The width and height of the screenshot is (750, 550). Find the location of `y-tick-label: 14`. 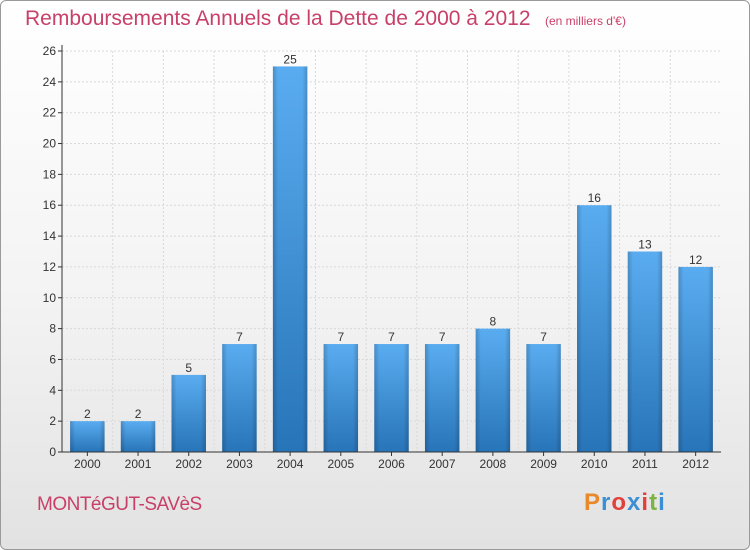

y-tick-label: 14 is located at coordinates (50, 236).